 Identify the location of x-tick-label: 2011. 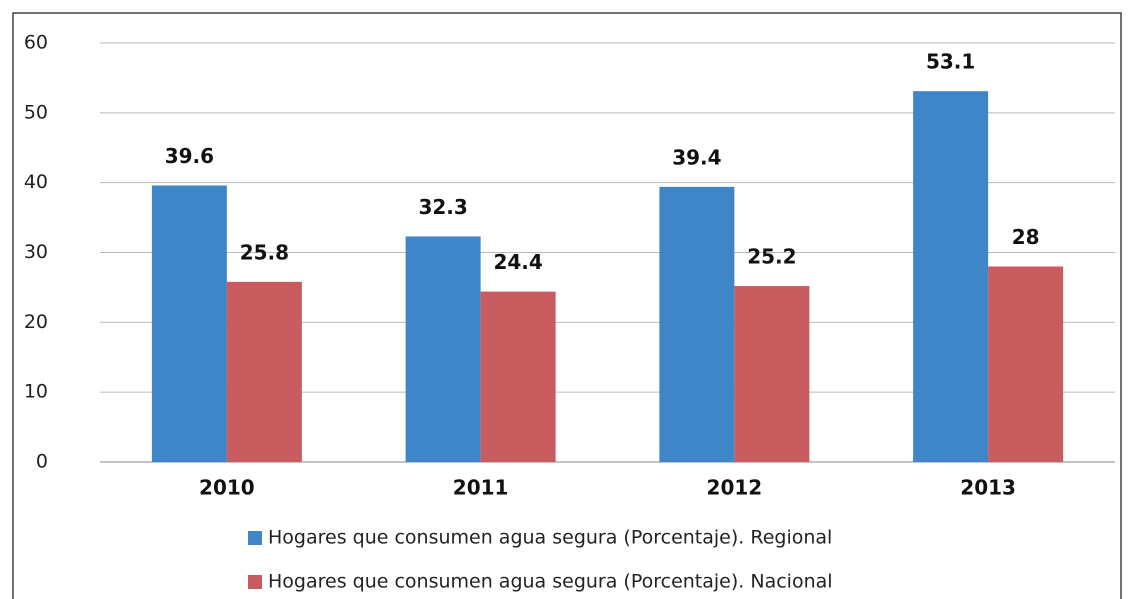
(481, 488).